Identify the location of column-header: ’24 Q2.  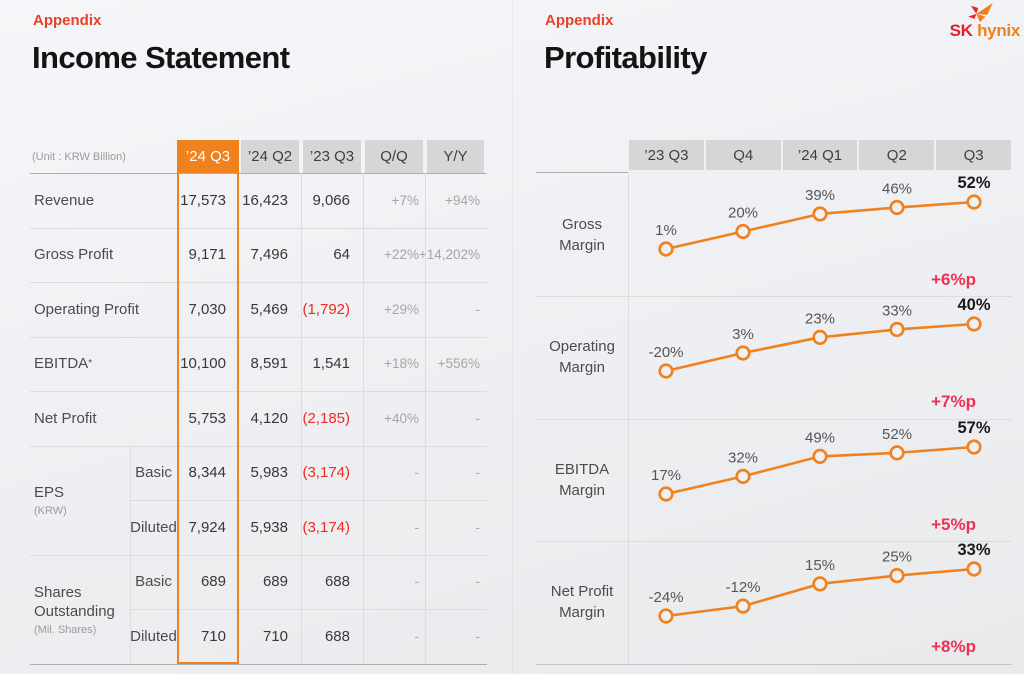
(270, 156).